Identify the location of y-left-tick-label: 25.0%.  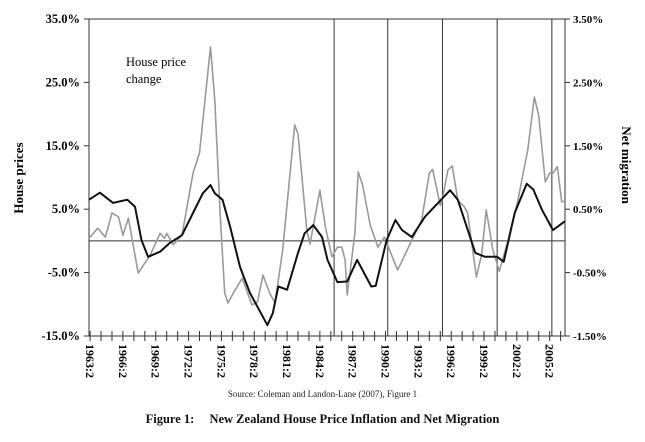
(63, 82).